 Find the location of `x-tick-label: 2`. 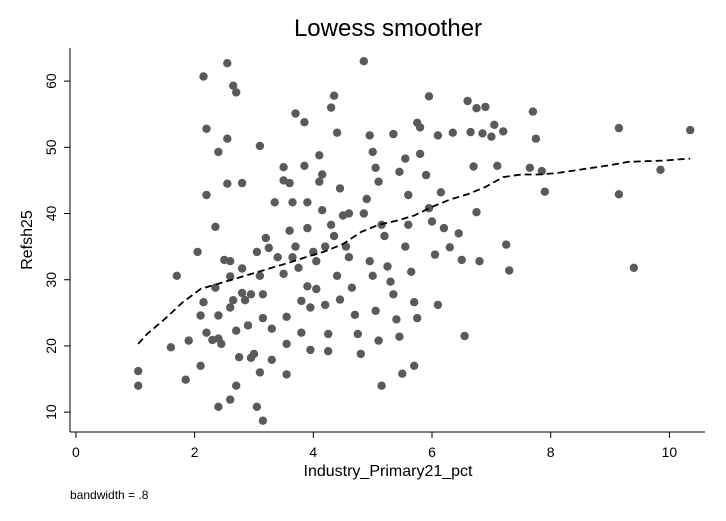

x-tick-label: 2 is located at coordinates (195, 452).